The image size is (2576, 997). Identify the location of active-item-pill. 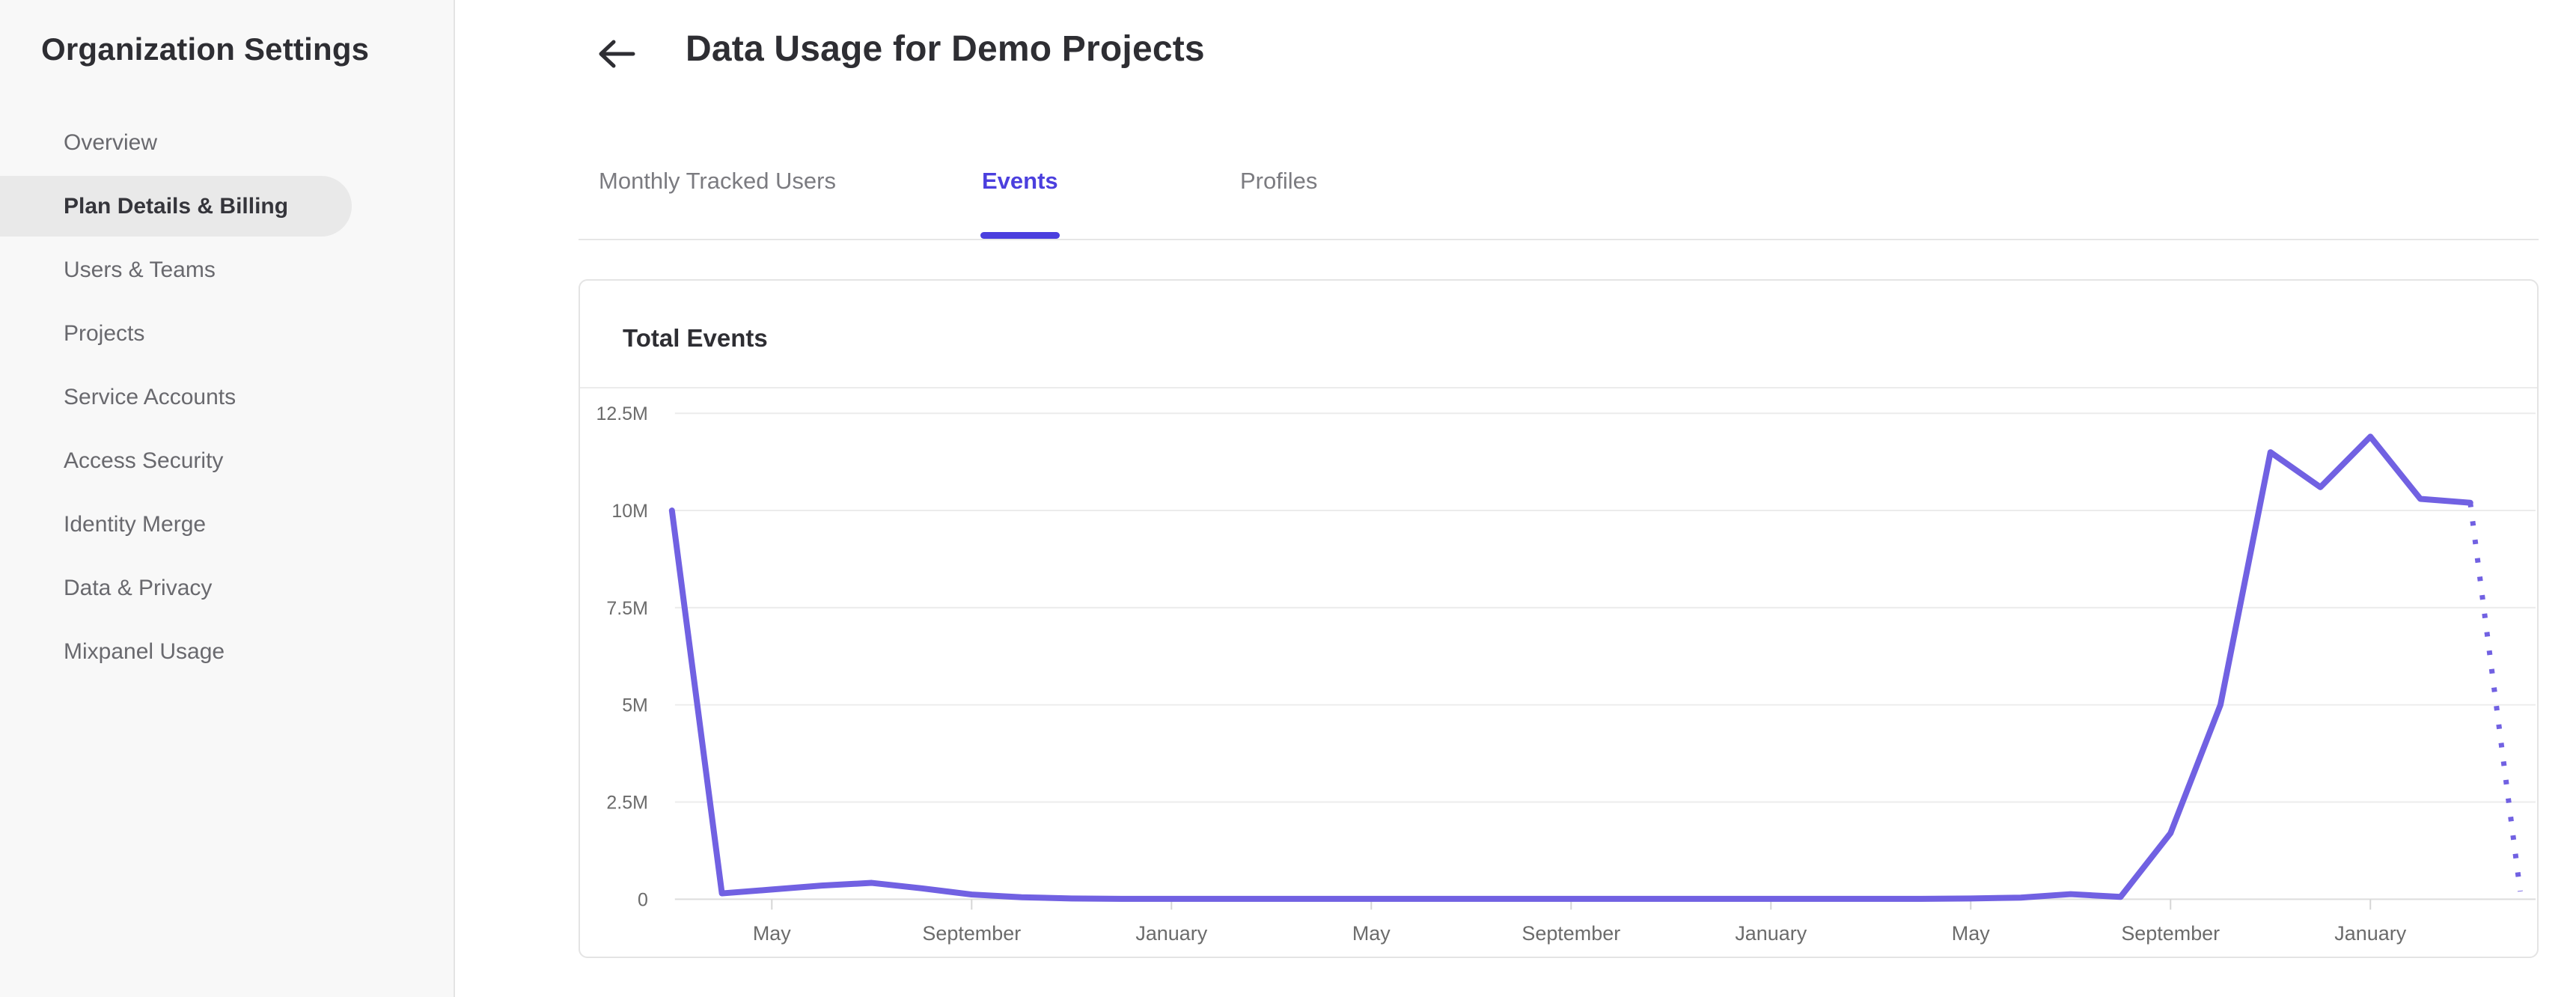
(176, 206).